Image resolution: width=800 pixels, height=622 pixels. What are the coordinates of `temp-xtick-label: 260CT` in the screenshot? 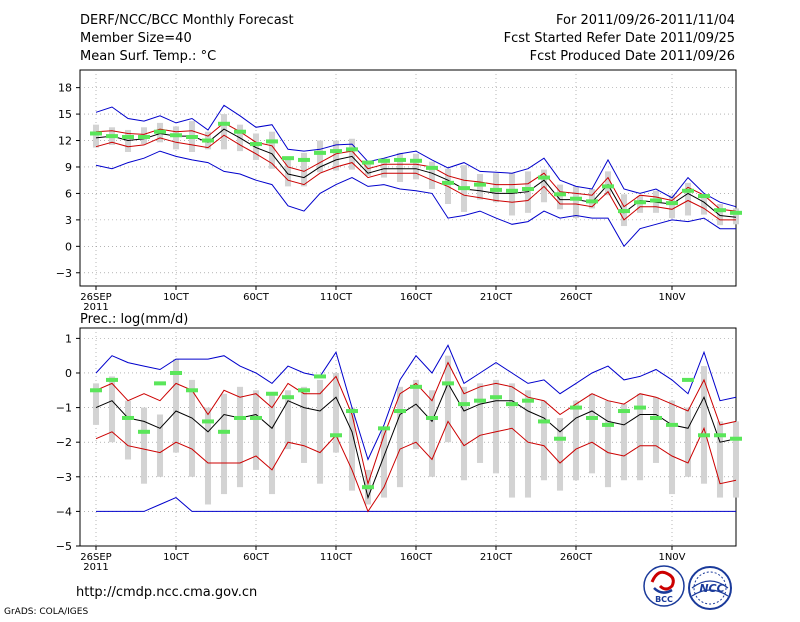 It's located at (576, 297).